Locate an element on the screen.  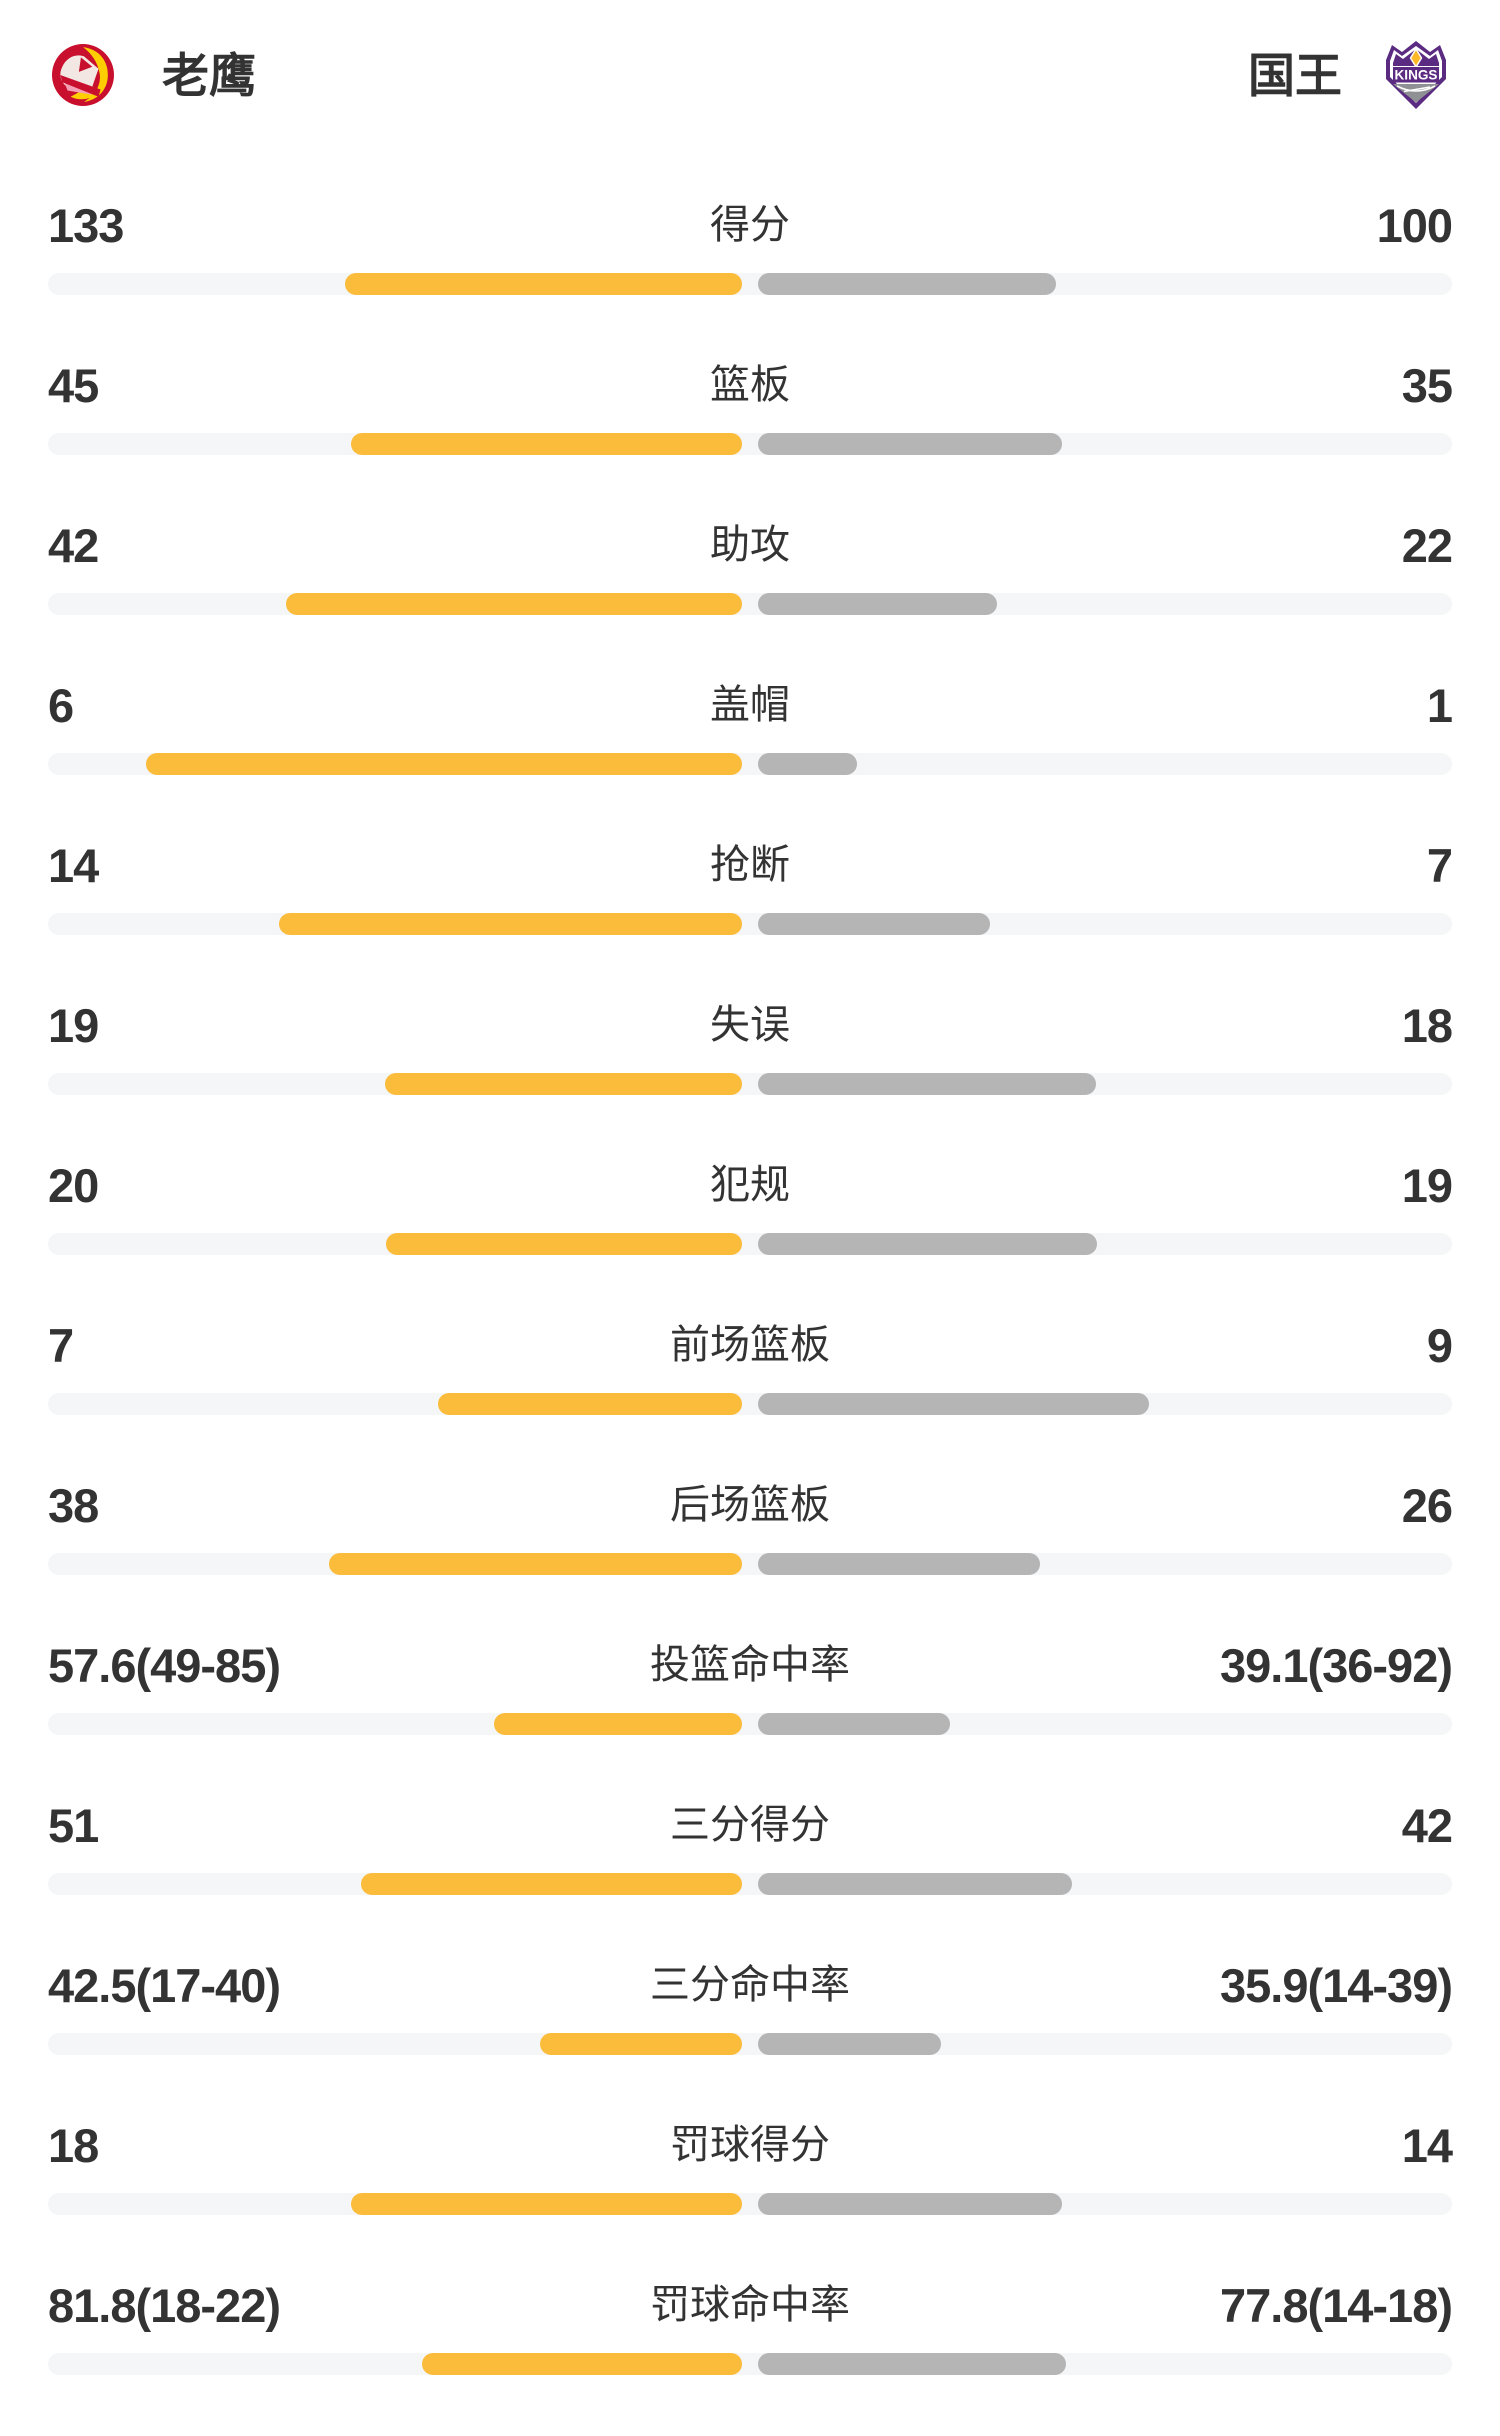
svg-text: KINGS is located at coordinates (1416, 75).